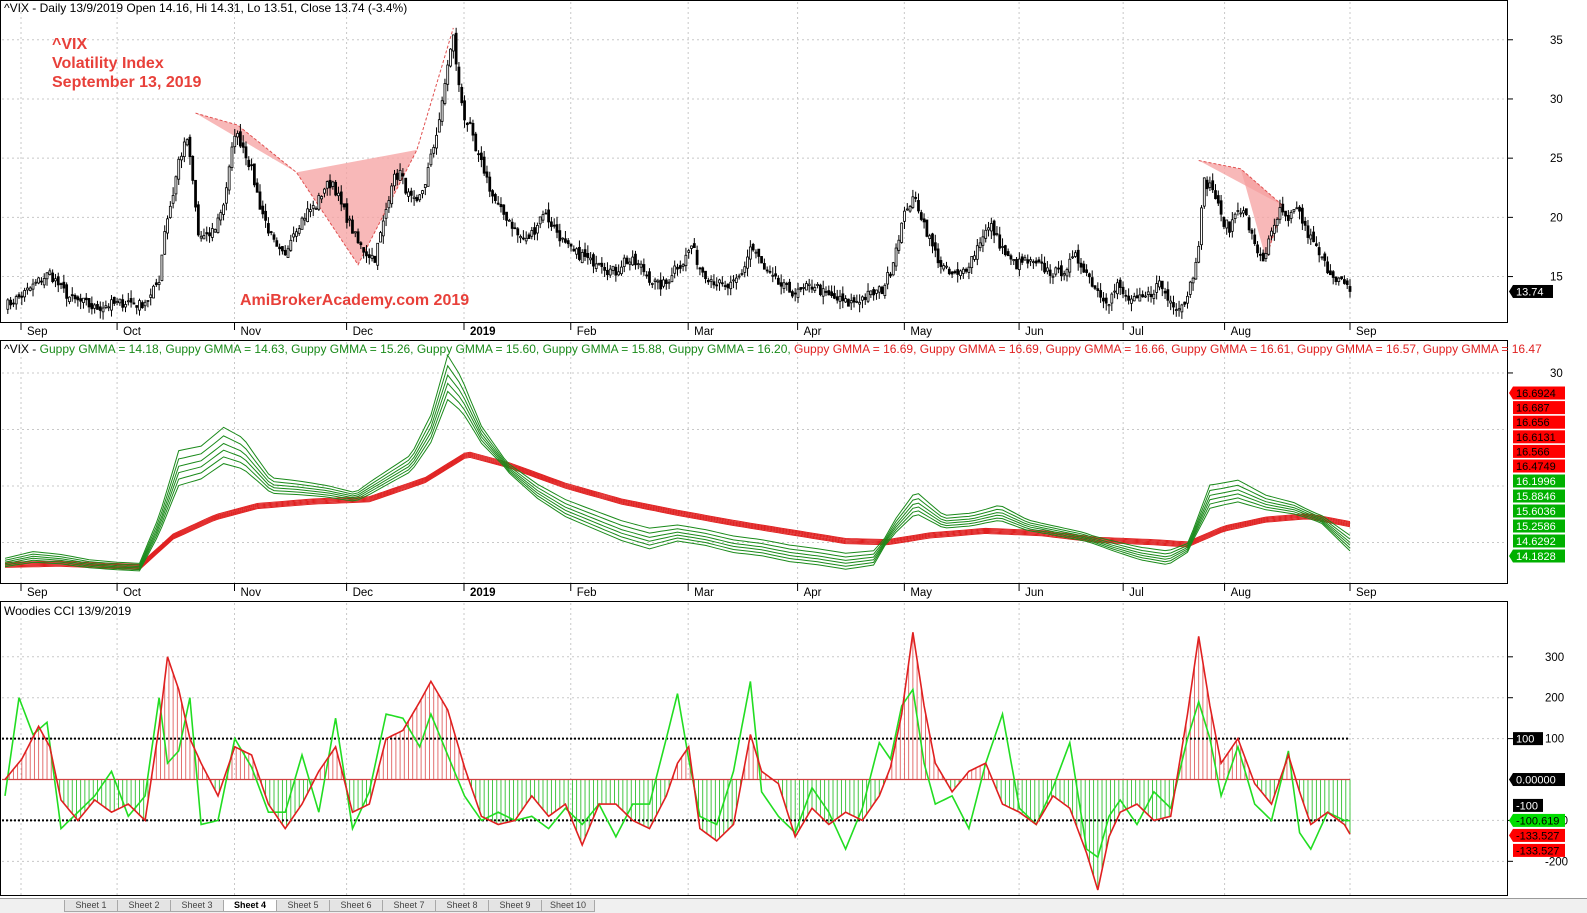  I want to click on gmma-header-item: Guppy GMMA = 16.69,, so click(857, 349).